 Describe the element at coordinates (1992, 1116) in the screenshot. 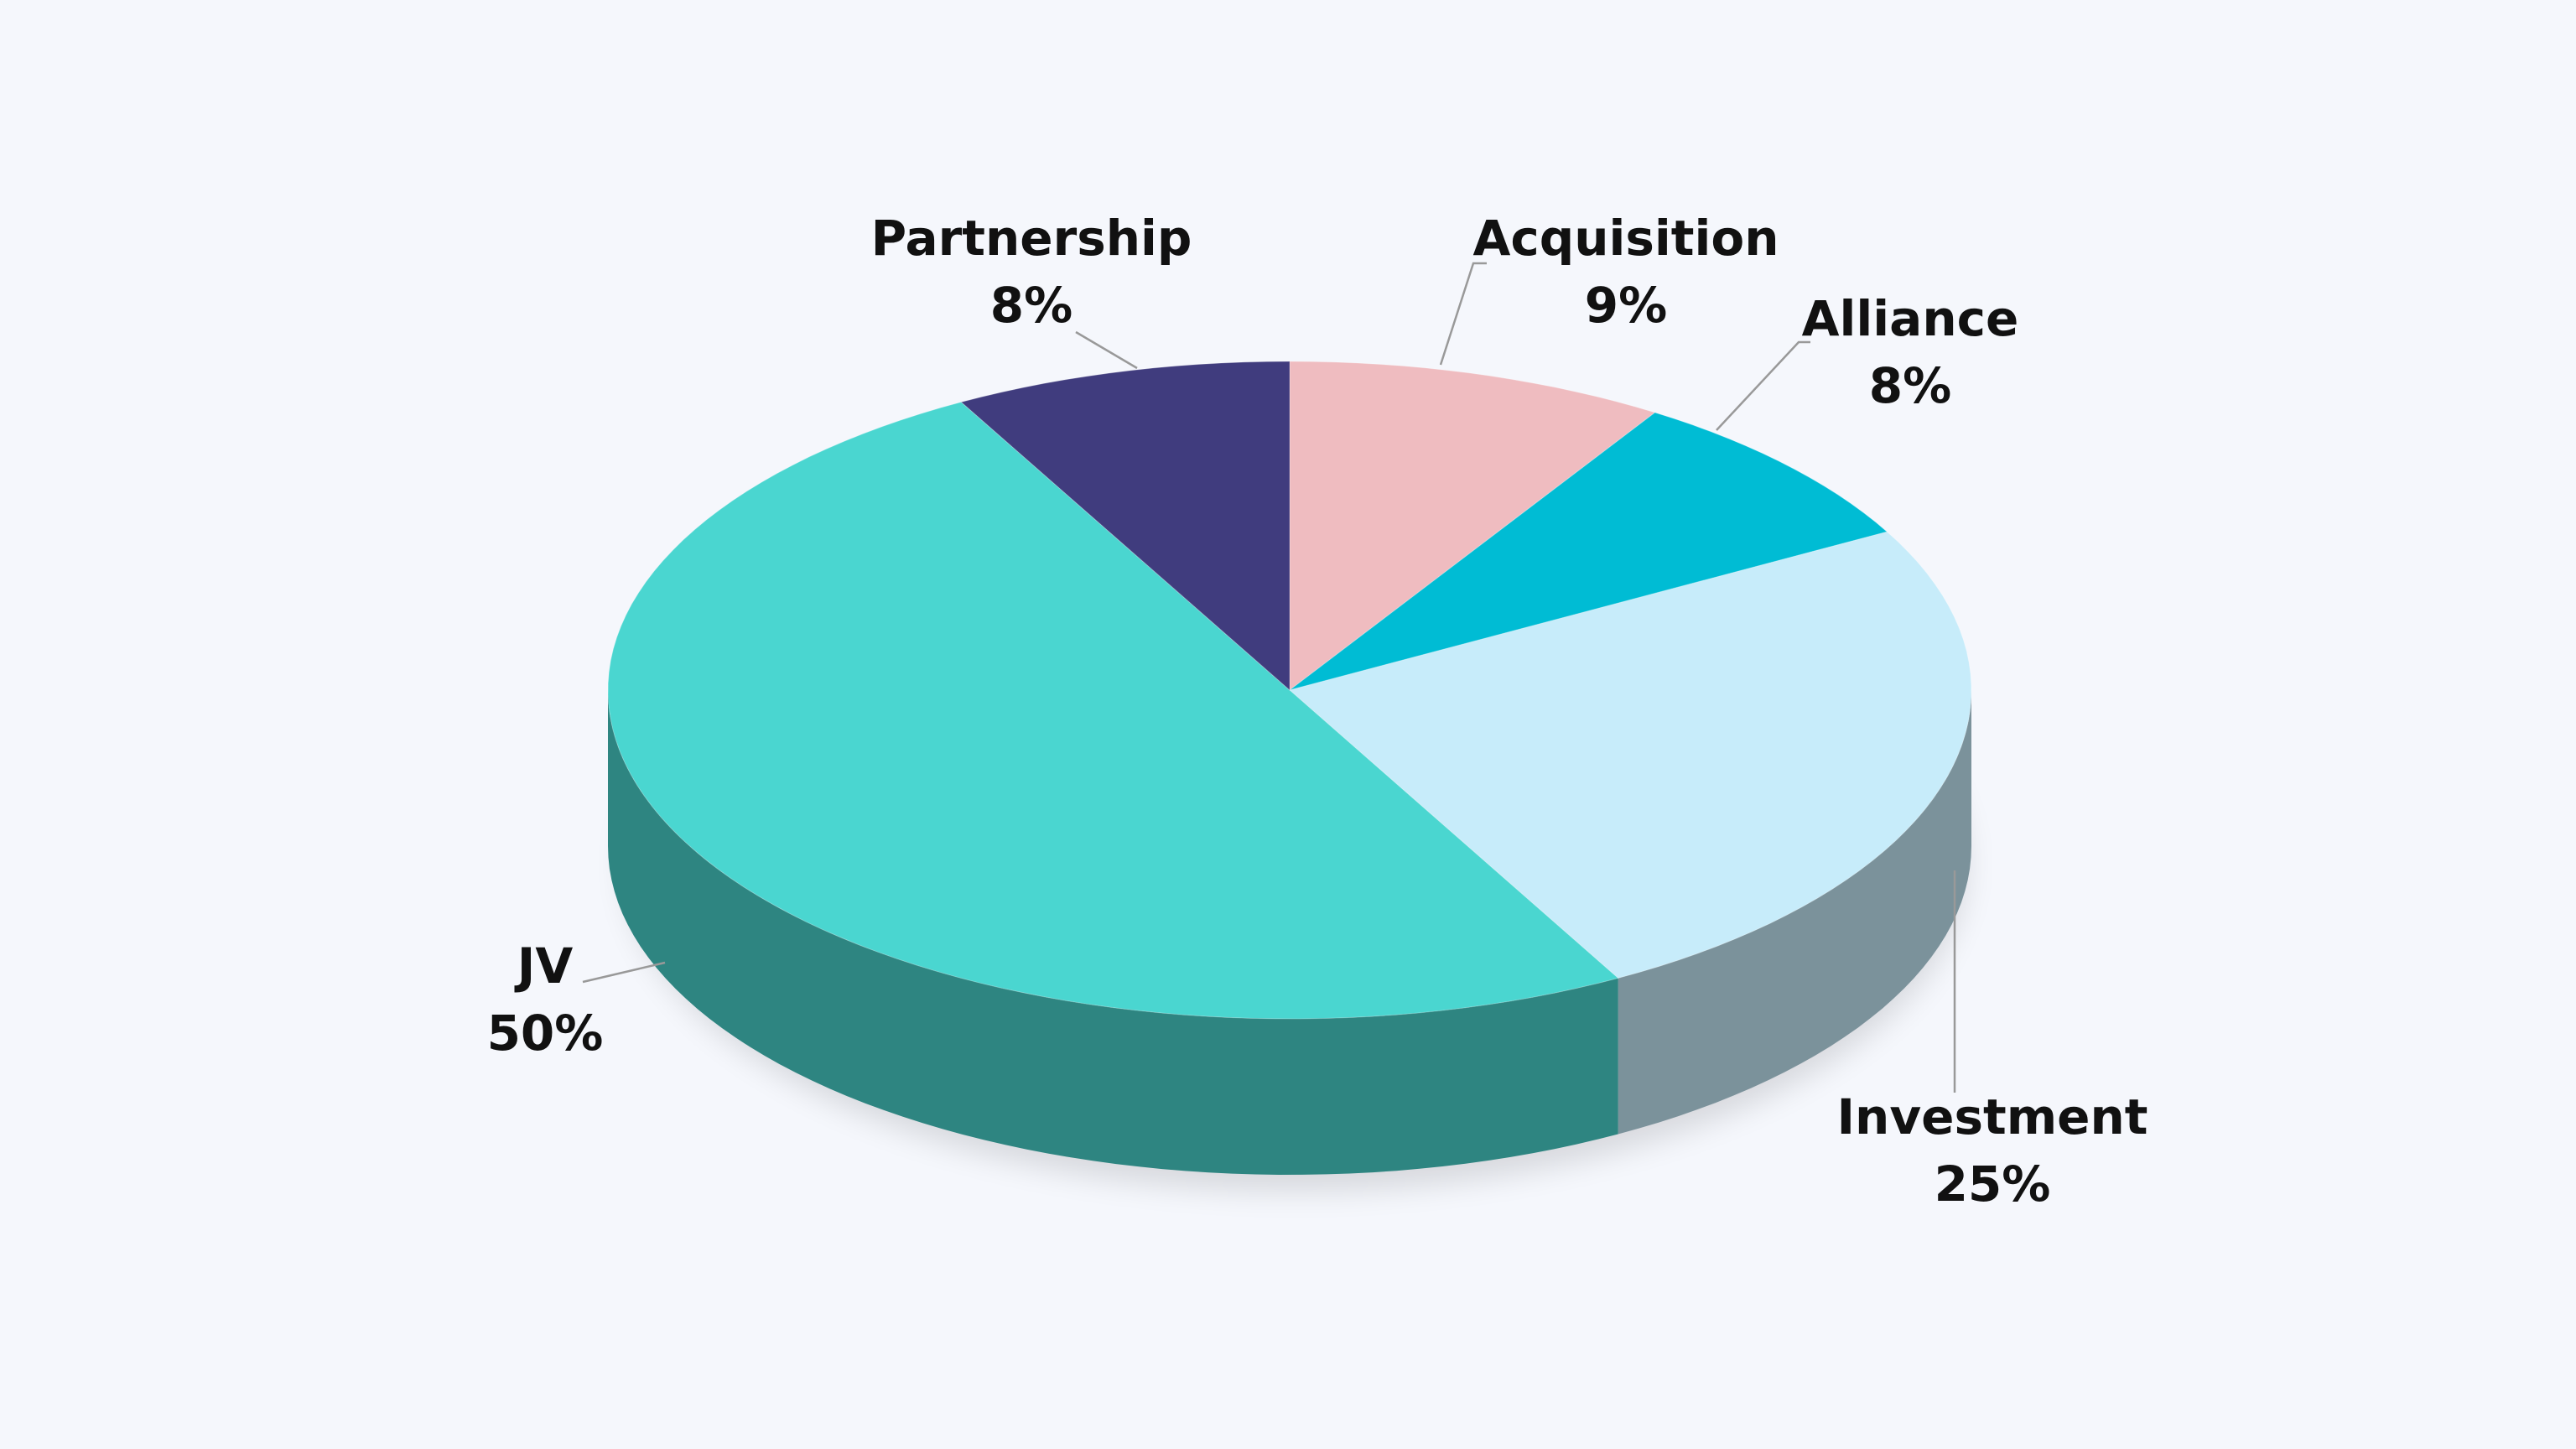

I see `slice-label: Investment` at that location.